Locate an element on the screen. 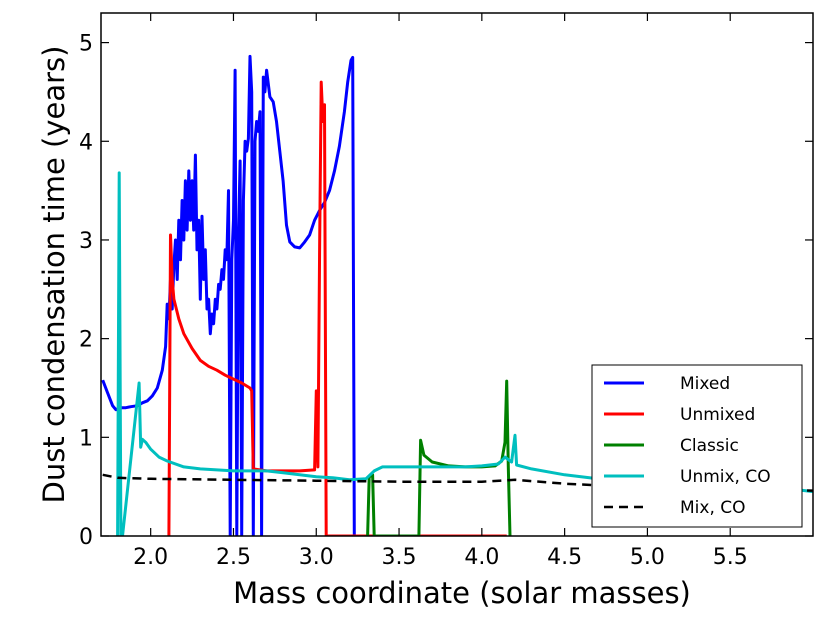 The image size is (830, 623). legend-label: Mix, CO is located at coordinates (713, 508).